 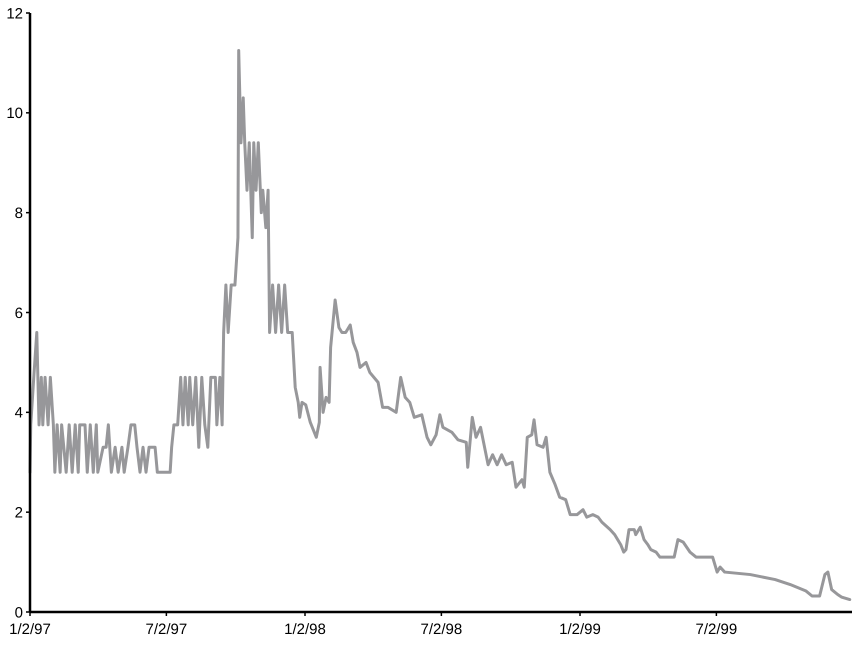 I want to click on y-tick-label: 2, so click(x=18, y=513).